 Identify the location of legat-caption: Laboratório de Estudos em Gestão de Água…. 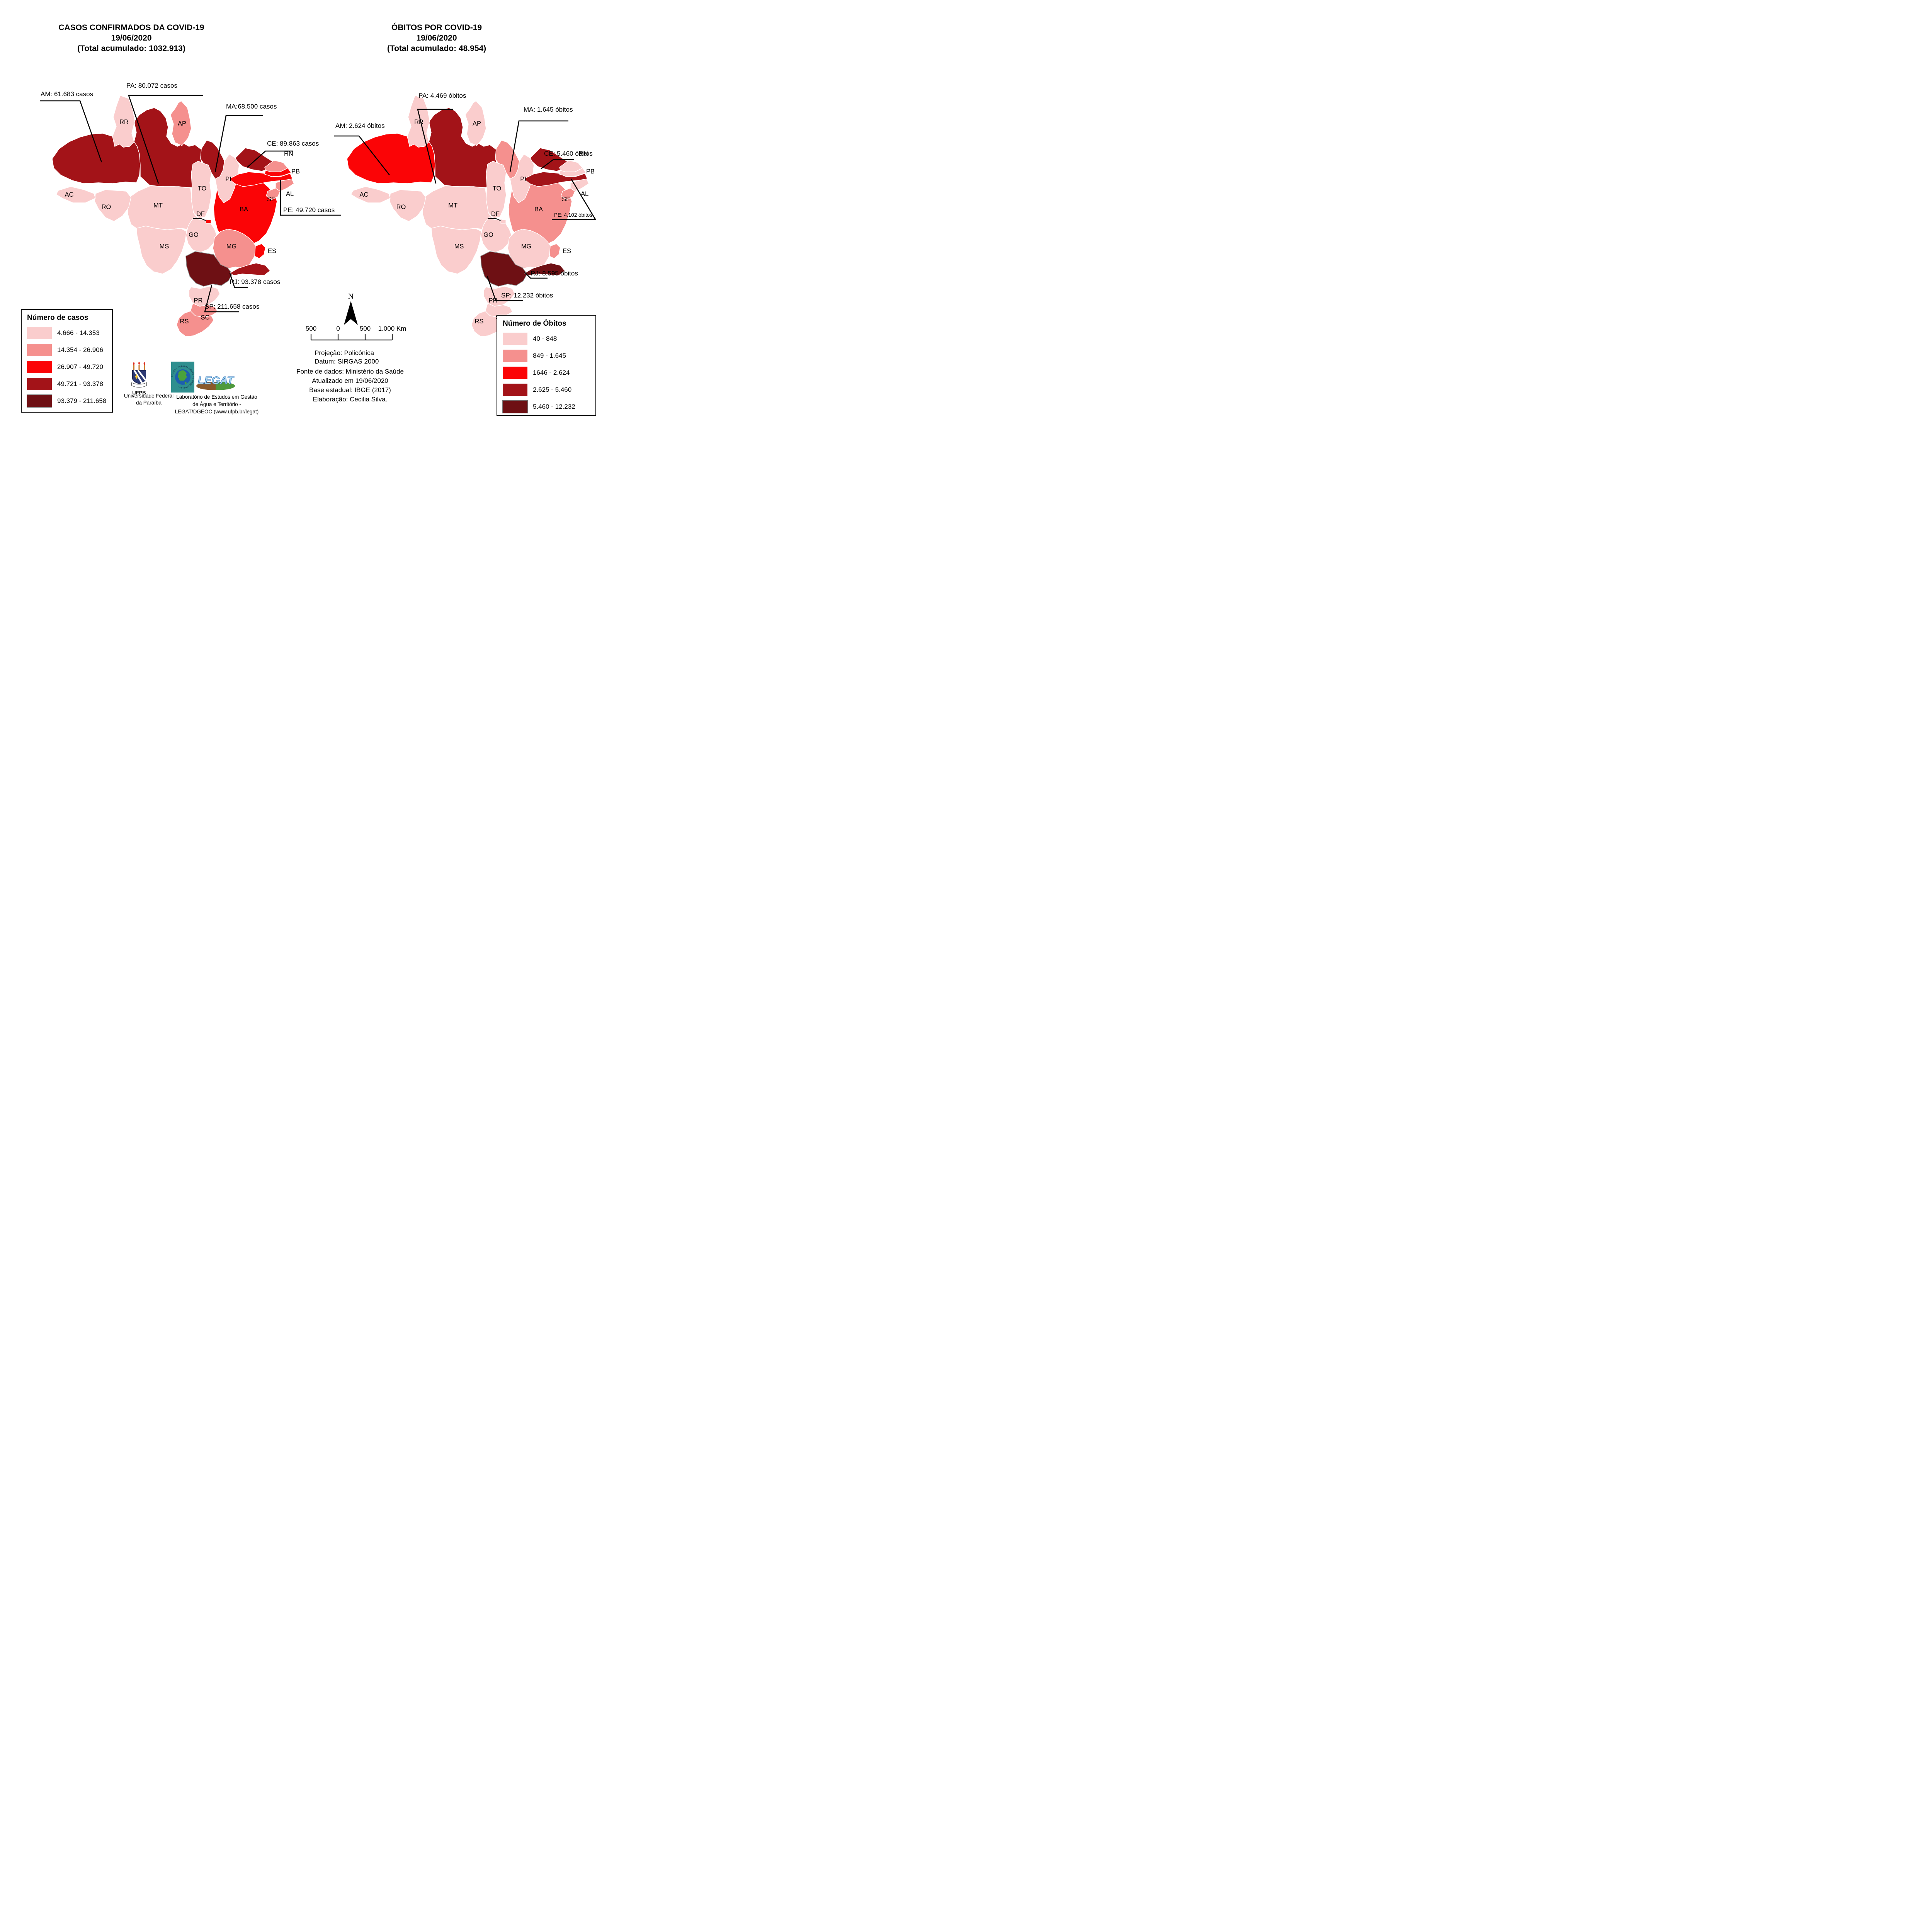
(216, 404).